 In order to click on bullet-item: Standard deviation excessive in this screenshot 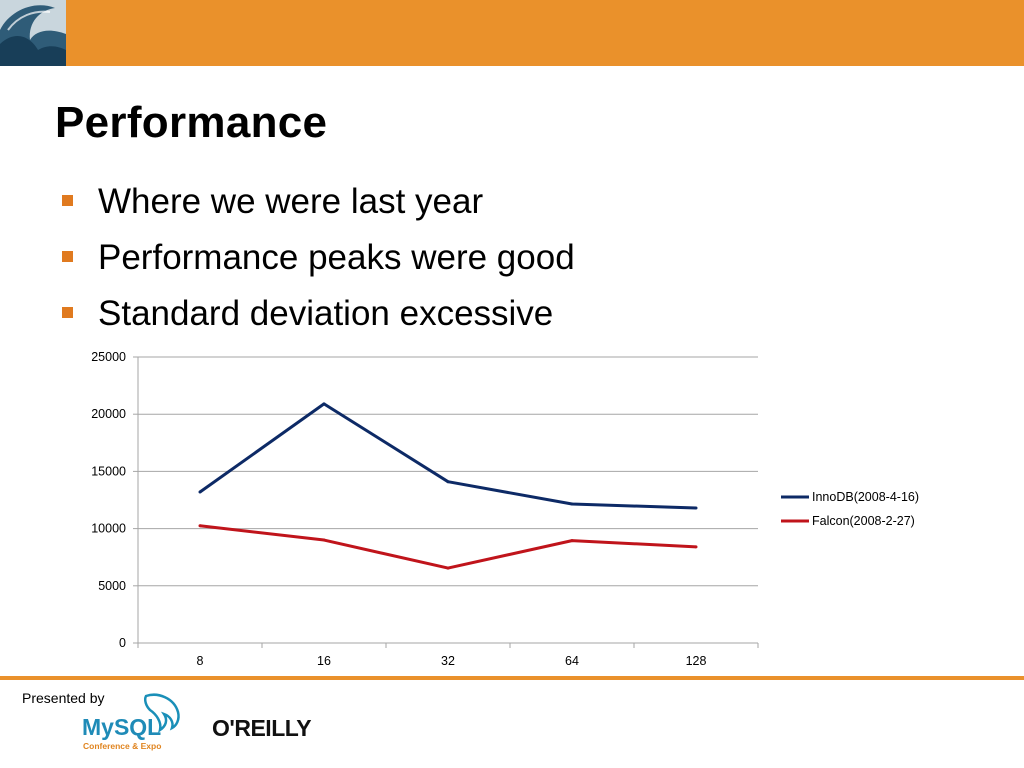, I will do `click(318, 316)`.